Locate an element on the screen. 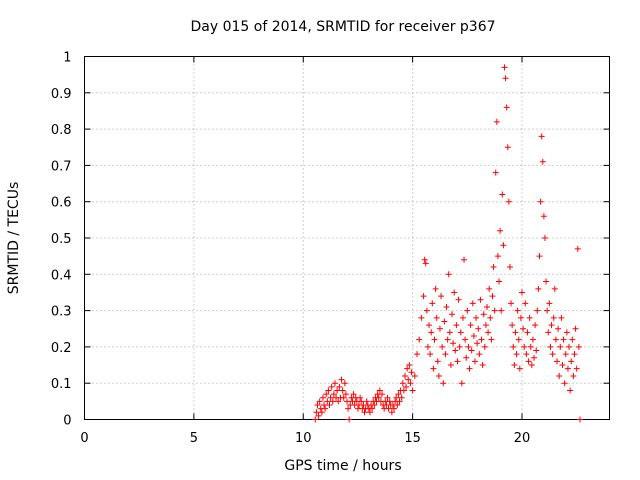  x-tick-label: 15 is located at coordinates (412, 438).